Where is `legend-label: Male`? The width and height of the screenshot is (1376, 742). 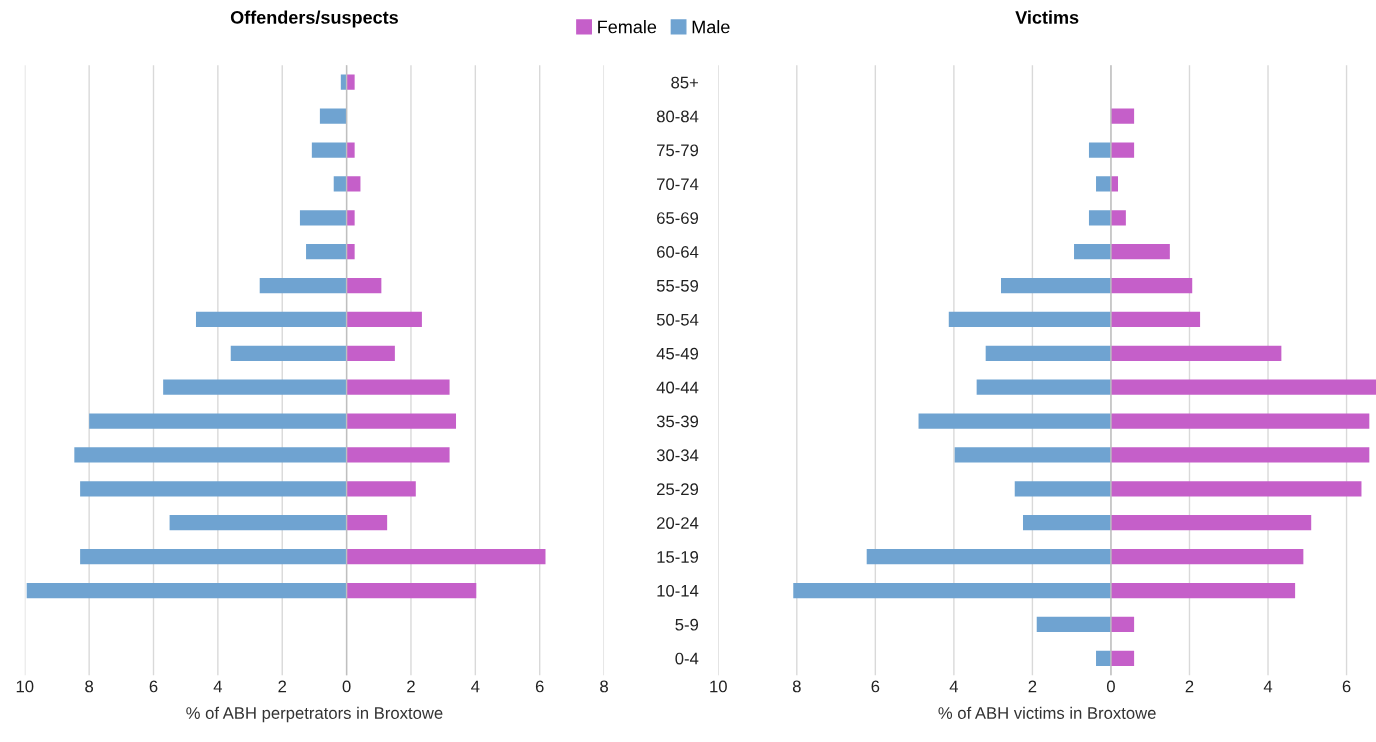
legend-label: Male is located at coordinates (711, 27).